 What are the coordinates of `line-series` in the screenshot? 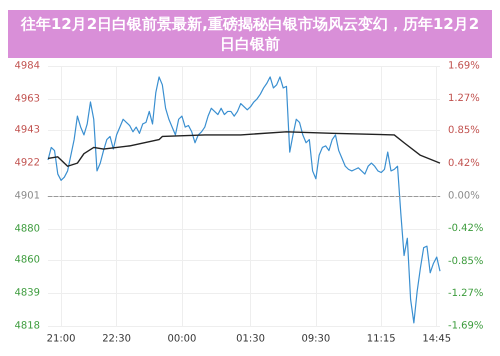 It's located at (244, 149).